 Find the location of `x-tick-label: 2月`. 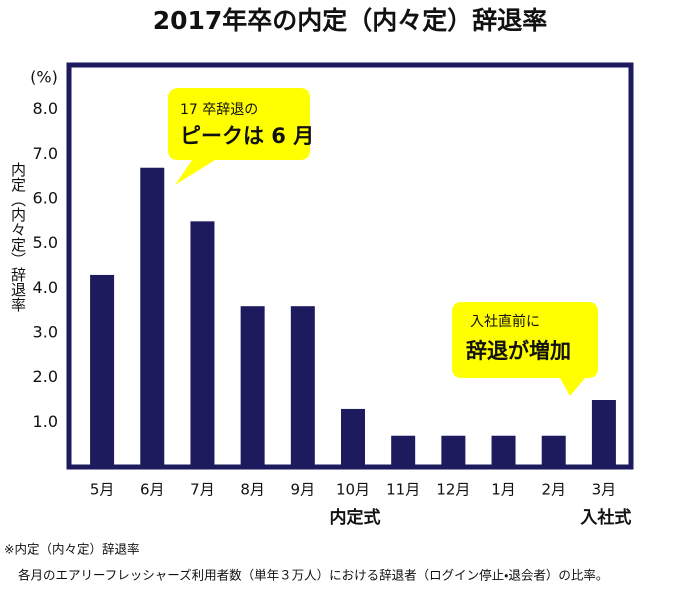

x-tick-label: 2月 is located at coordinates (553, 490).